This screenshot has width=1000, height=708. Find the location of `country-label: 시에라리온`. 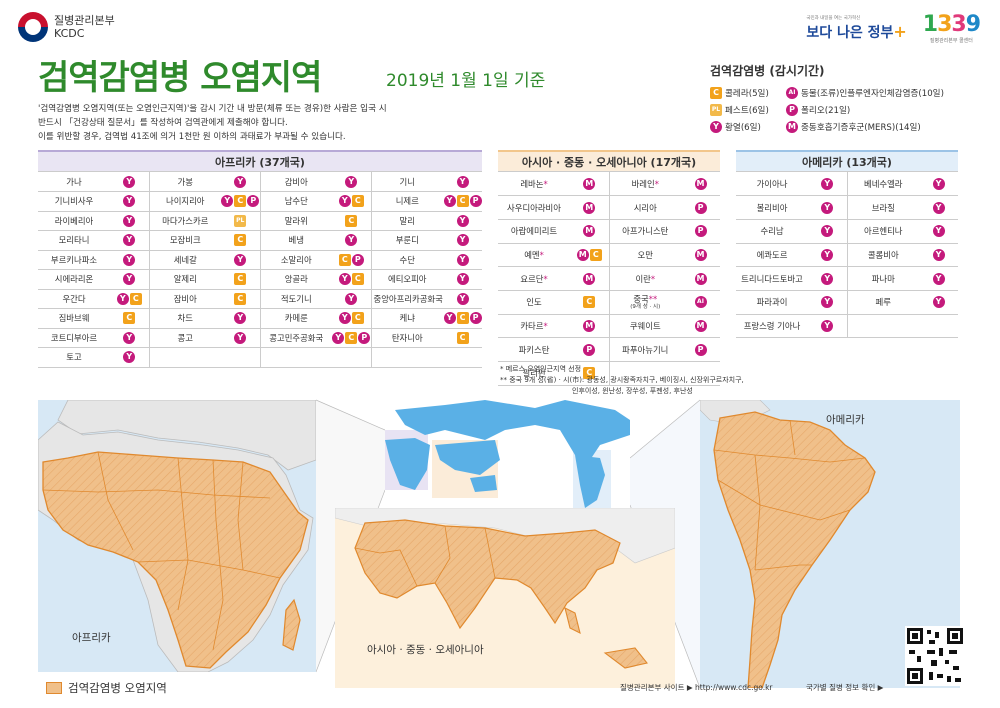

country-label: 시에라리온 is located at coordinates (74, 279).